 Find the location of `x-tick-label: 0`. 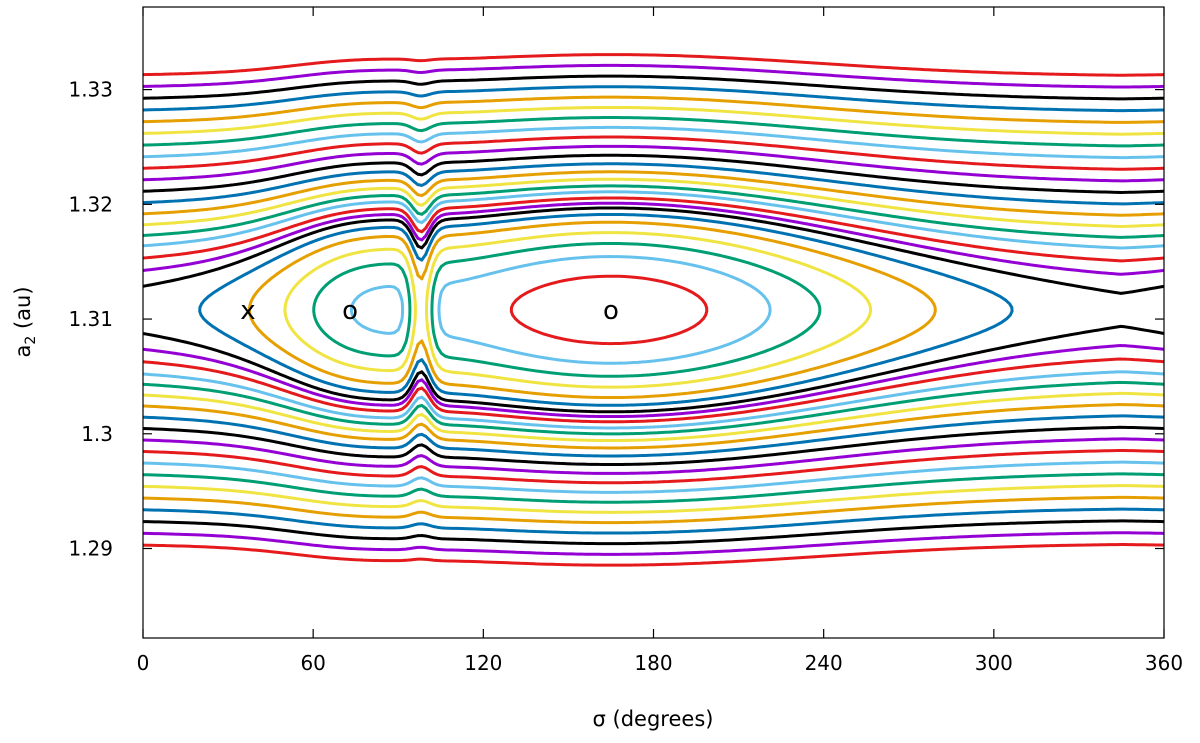

x-tick-label: 0 is located at coordinates (143, 663).